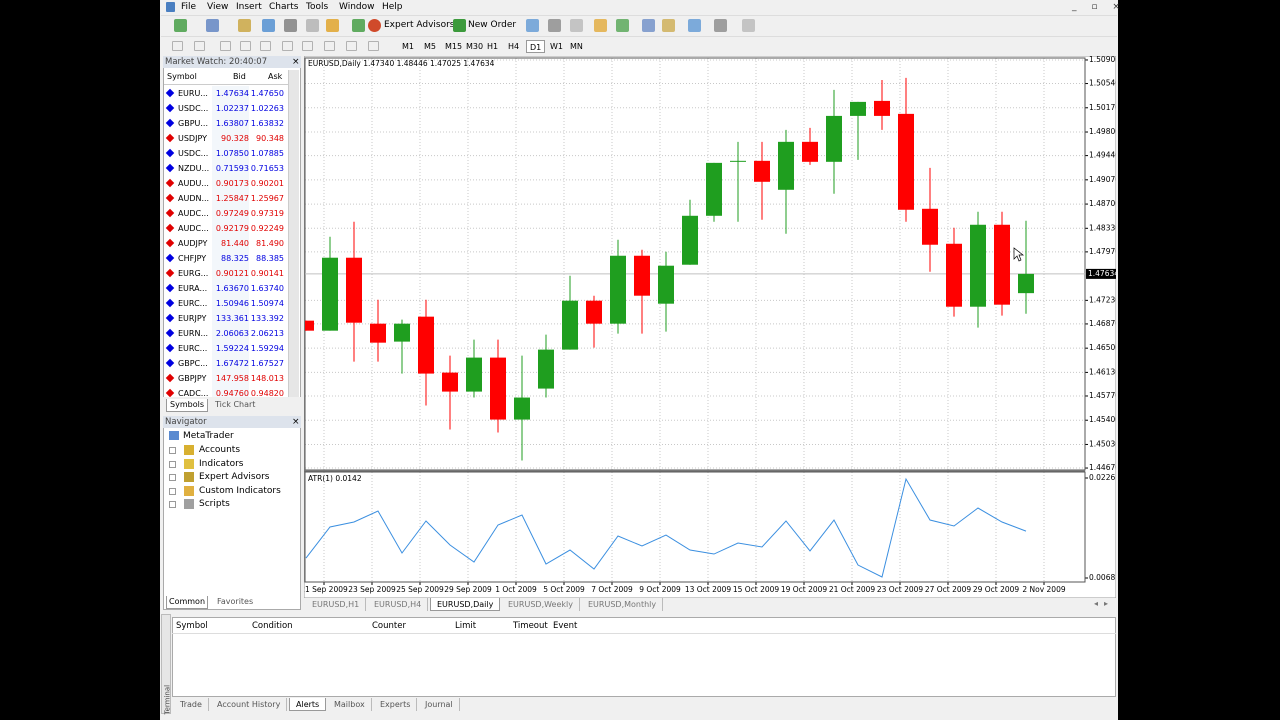  I want to click on column-header: Timeout, so click(530, 626).